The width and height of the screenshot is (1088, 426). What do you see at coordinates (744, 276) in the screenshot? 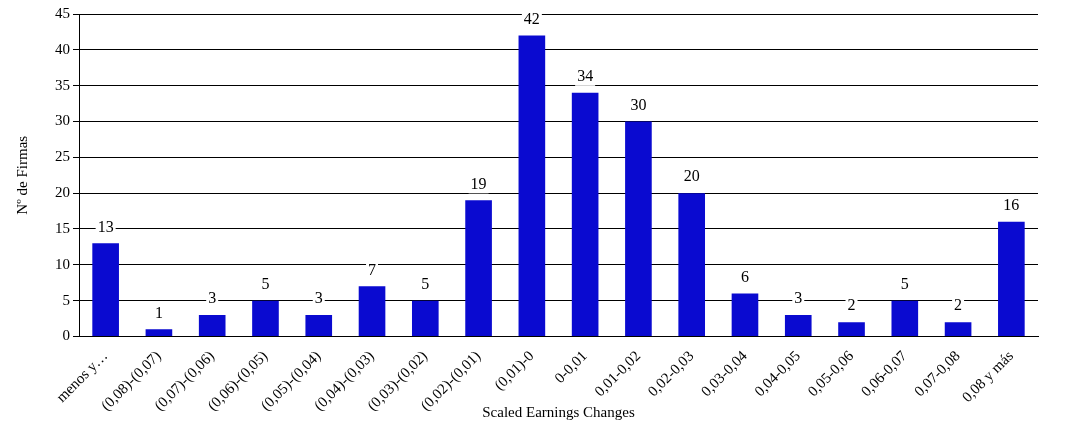
I see `data-label: 6` at bounding box center [744, 276].